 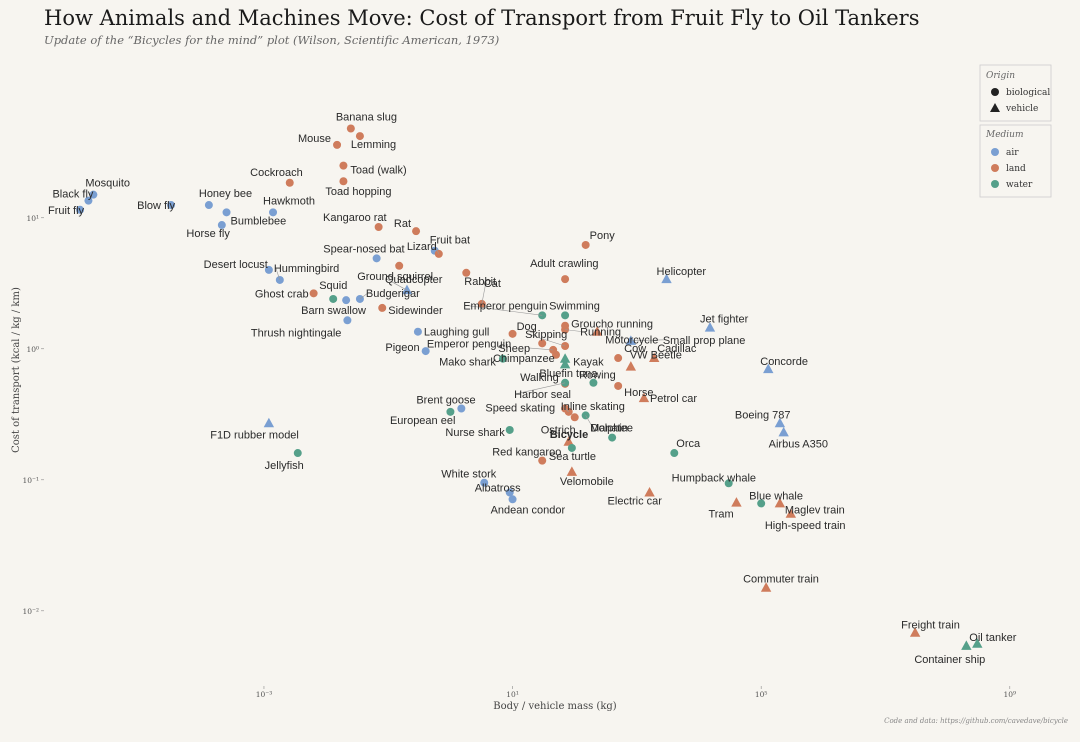 I want to click on point-airbus-a350, so click(x=783, y=431).